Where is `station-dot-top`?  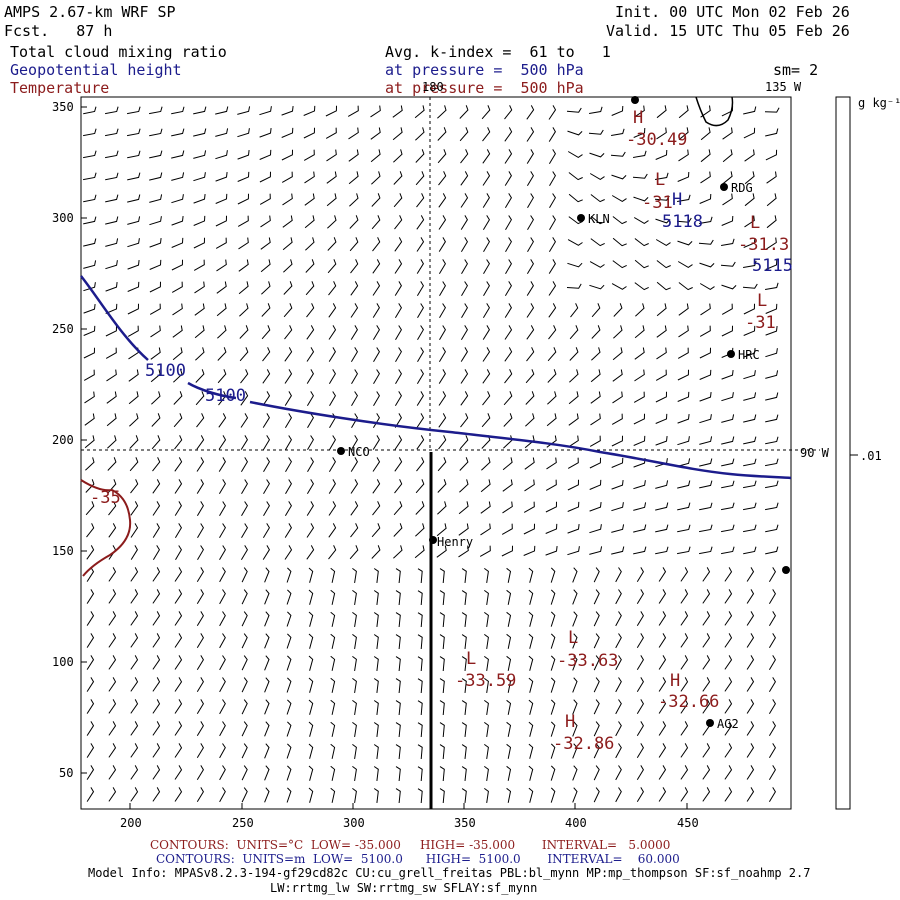
station-dot-top is located at coordinates (635, 100).